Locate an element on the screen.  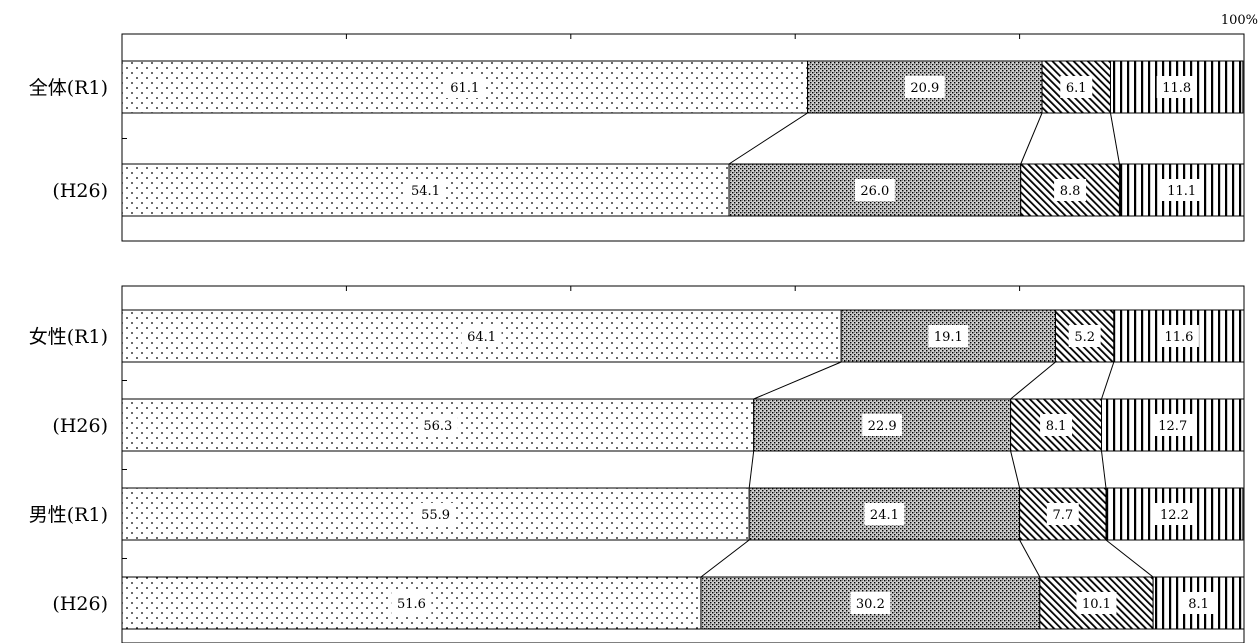
category-label: 男性(R1) is located at coordinates (68, 515).